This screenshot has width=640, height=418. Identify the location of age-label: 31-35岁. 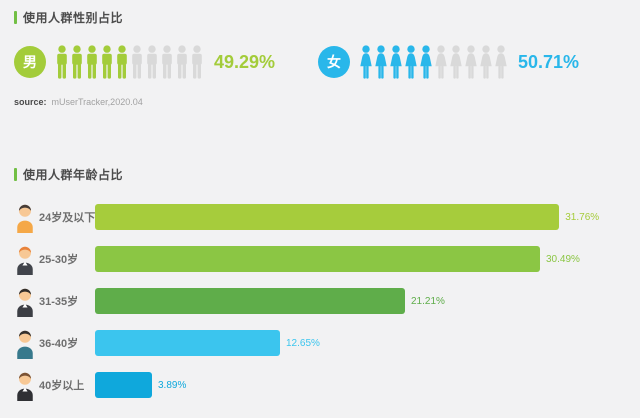
(59, 302).